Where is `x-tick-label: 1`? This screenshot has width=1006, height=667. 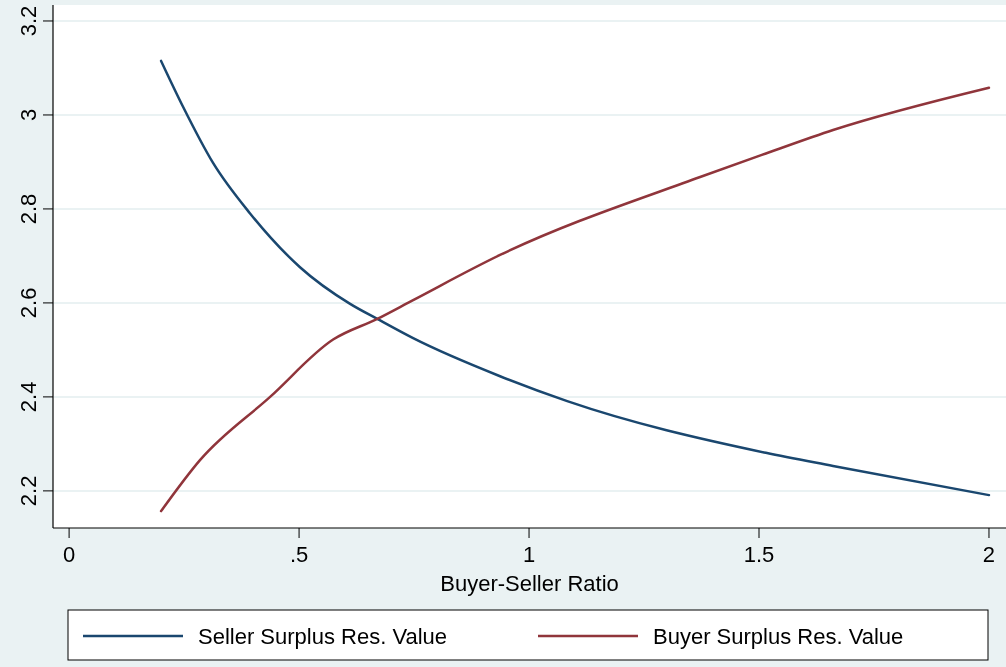 x-tick-label: 1 is located at coordinates (529, 554).